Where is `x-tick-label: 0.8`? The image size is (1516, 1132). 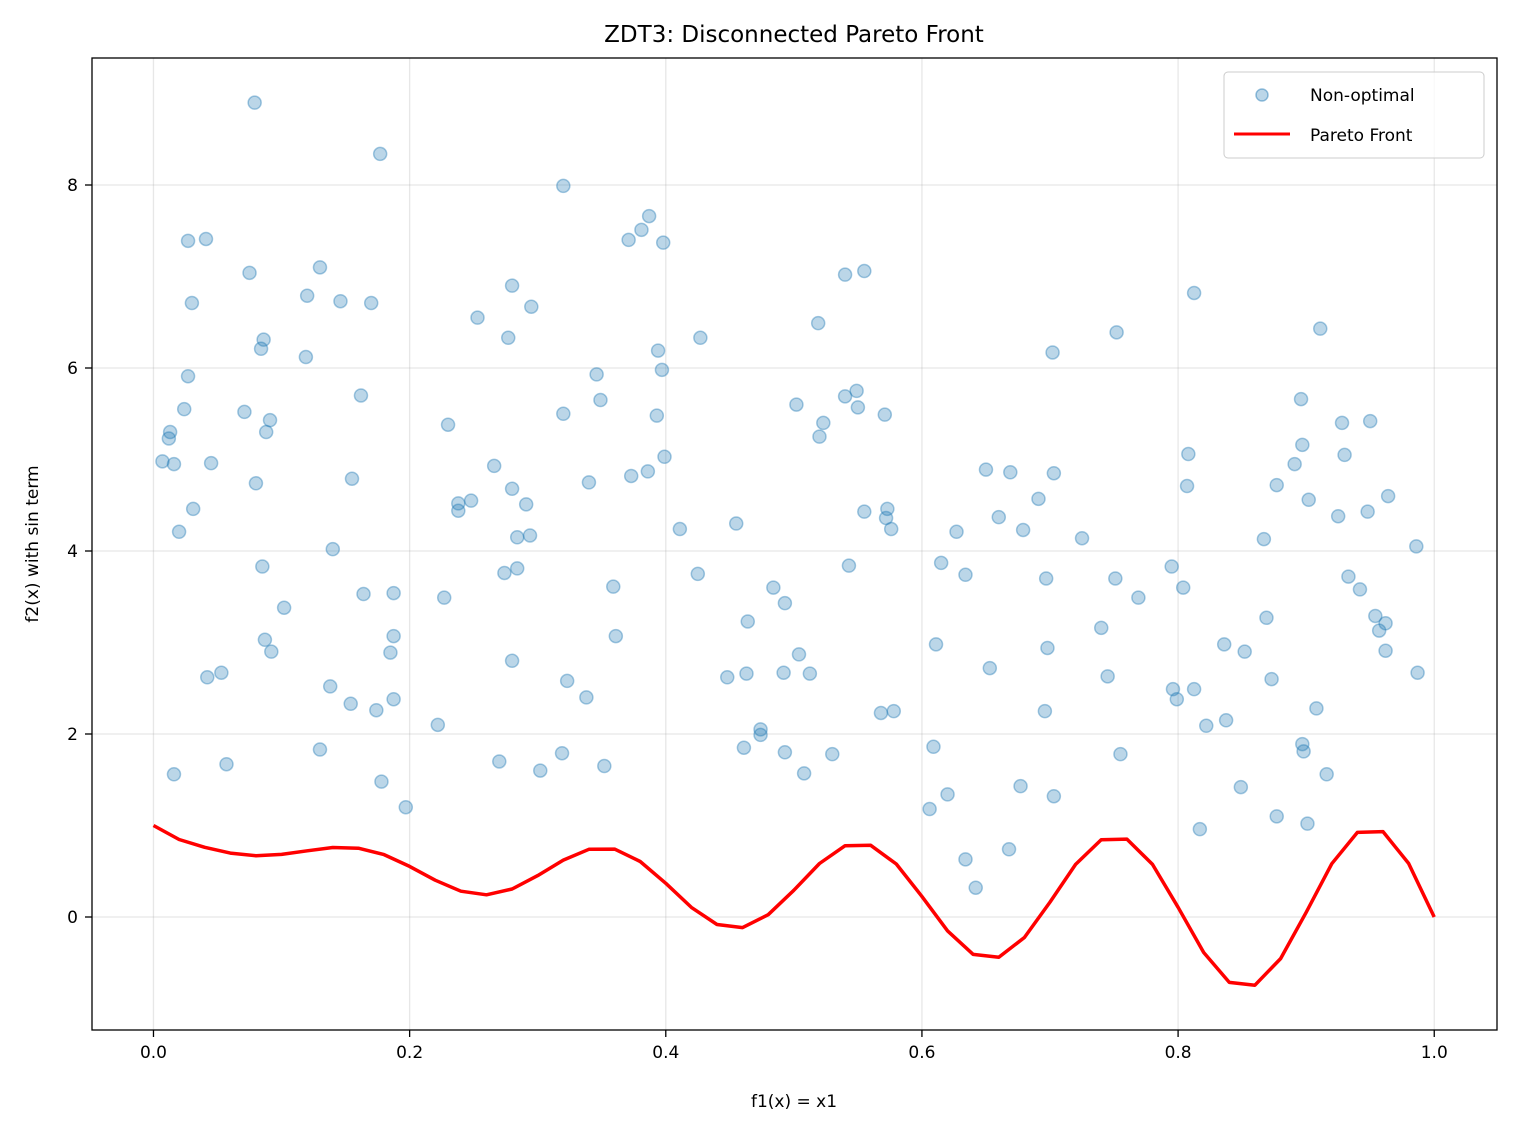
x-tick-label: 0.8 is located at coordinates (1178, 1053).